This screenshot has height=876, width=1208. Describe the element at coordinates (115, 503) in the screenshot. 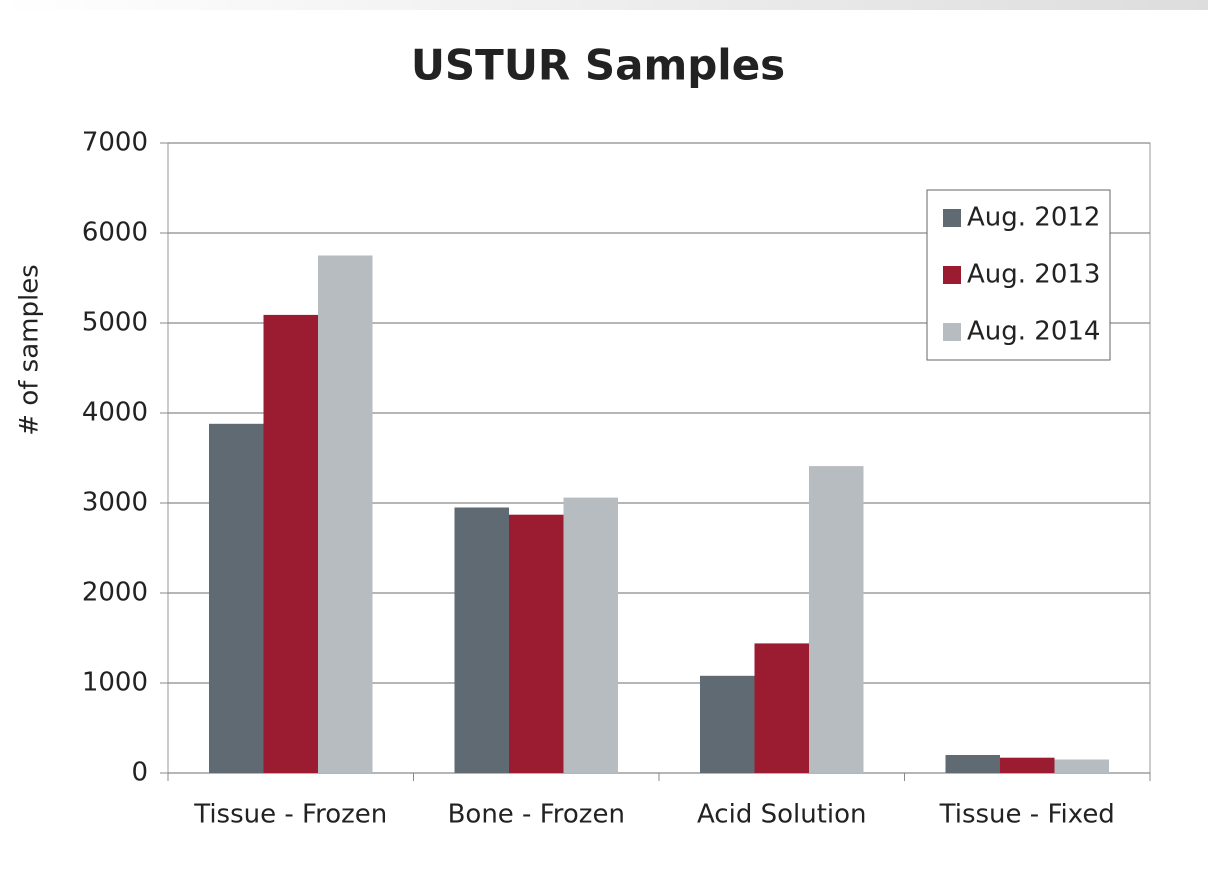

I see `y-tick-label: 3000` at that location.